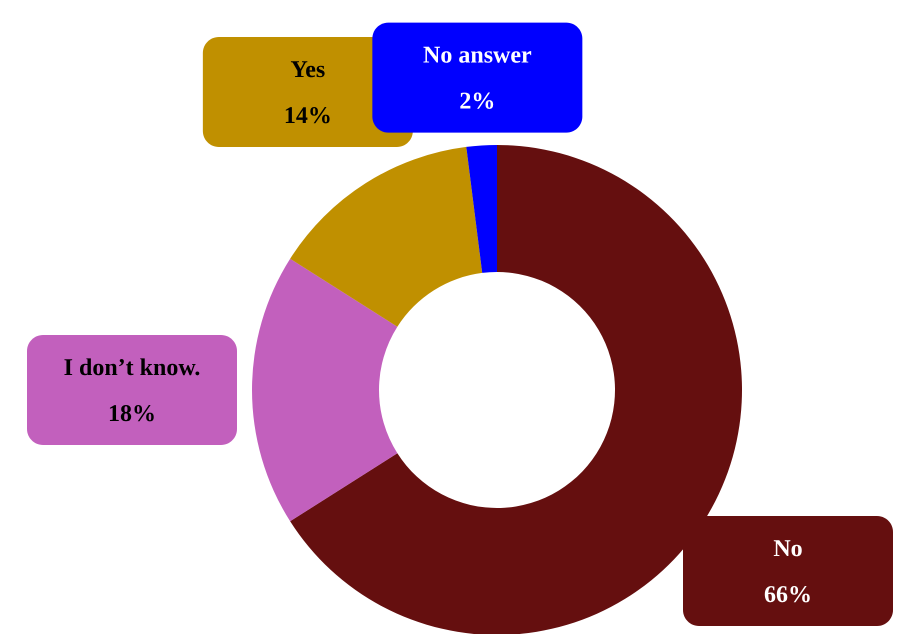 This screenshot has width=901, height=634. What do you see at coordinates (477, 55) in the screenshot?
I see `slice-label: No answer` at bounding box center [477, 55].